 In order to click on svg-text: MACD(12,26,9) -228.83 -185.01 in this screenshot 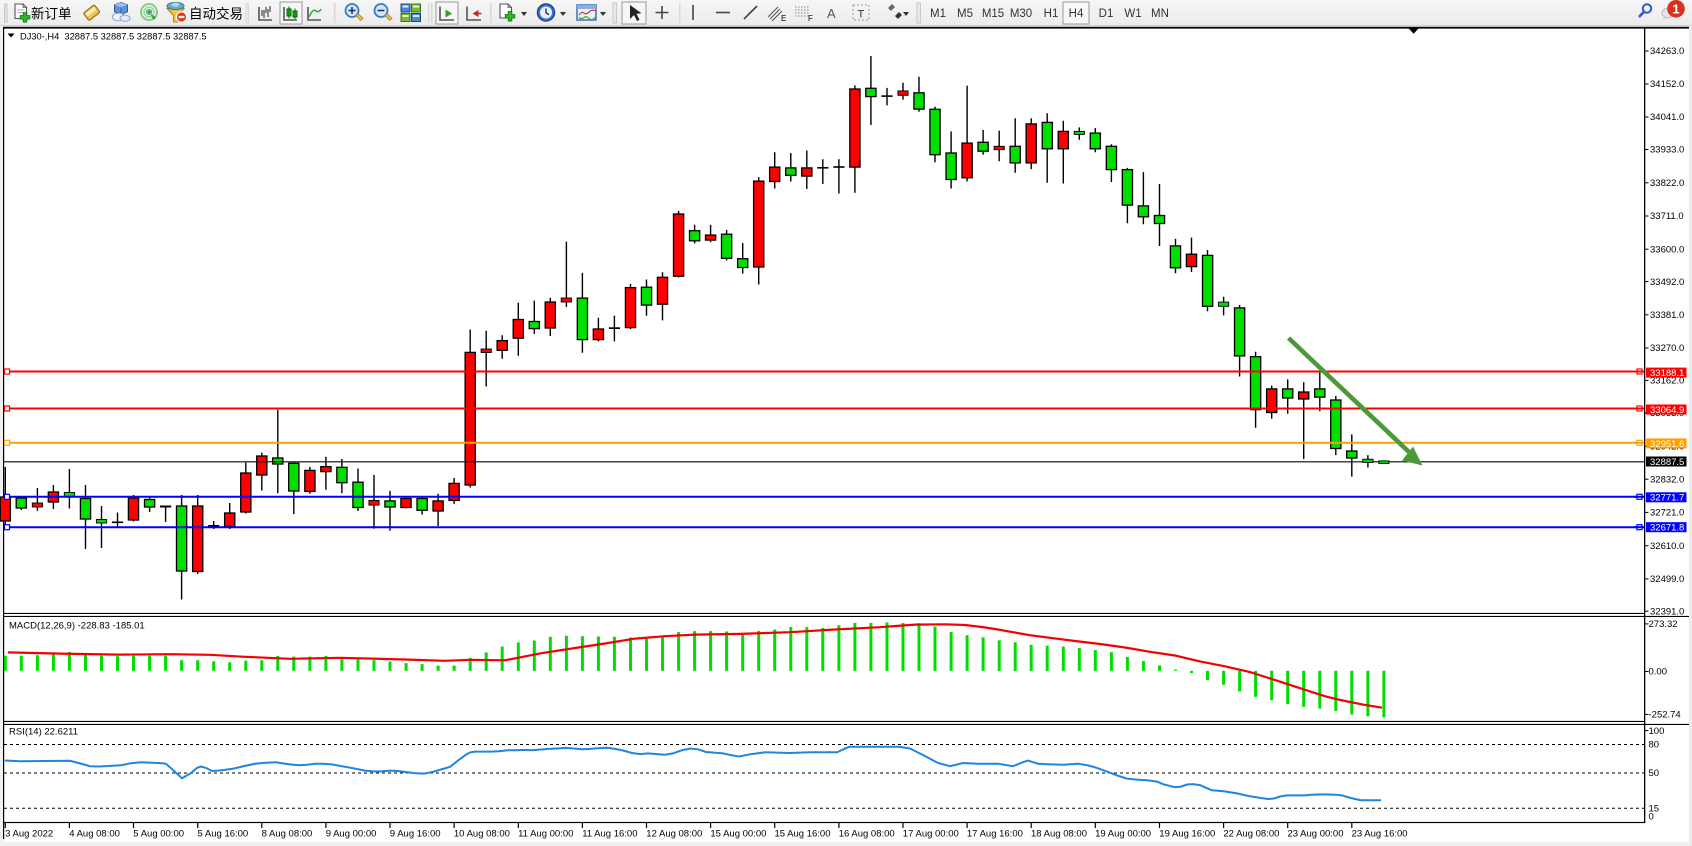, I will do `click(77, 626)`.